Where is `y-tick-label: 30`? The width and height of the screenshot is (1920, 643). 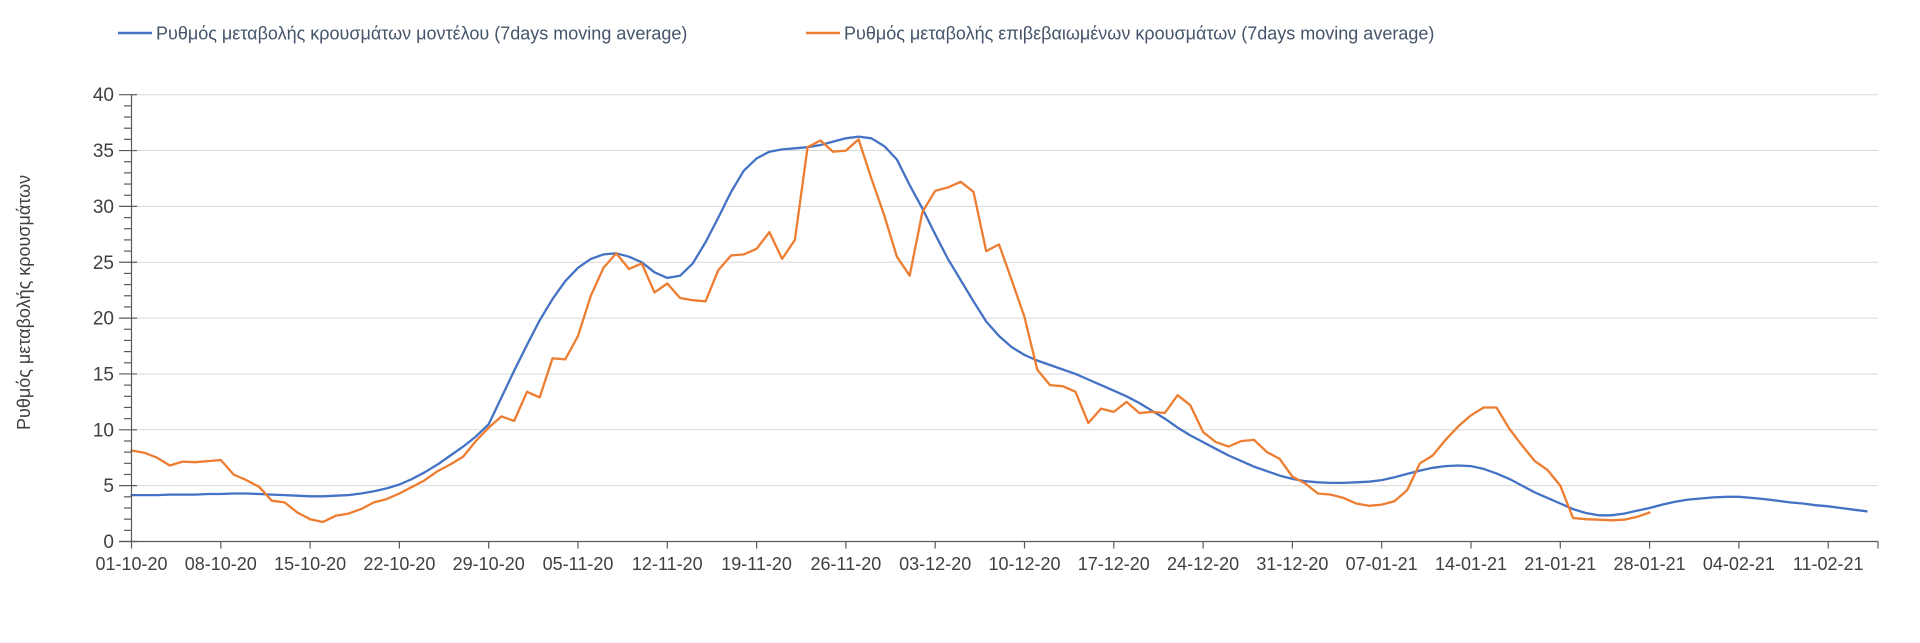 y-tick-label: 30 is located at coordinates (103, 207).